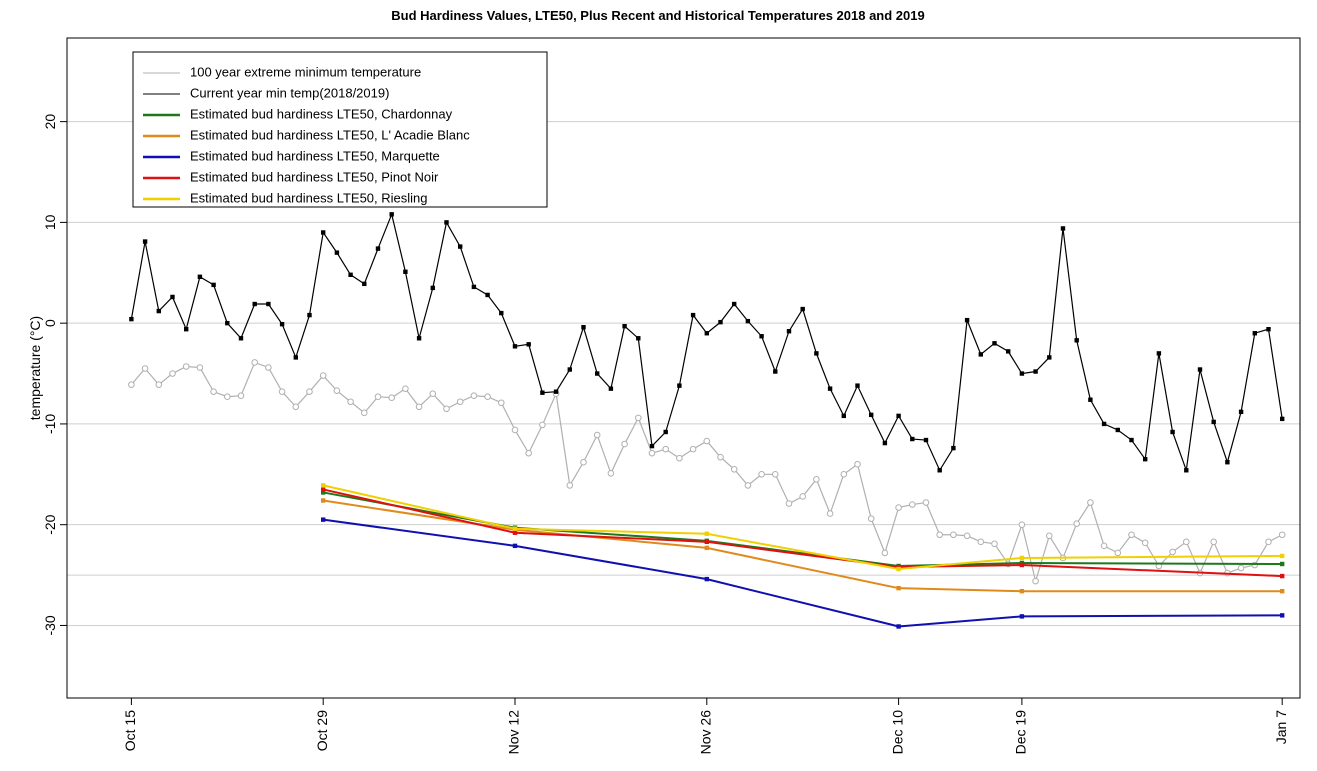 The image size is (1317, 771). What do you see at coordinates (1021, 732) in the screenshot?
I see `x-tick-label: Dec 19` at bounding box center [1021, 732].